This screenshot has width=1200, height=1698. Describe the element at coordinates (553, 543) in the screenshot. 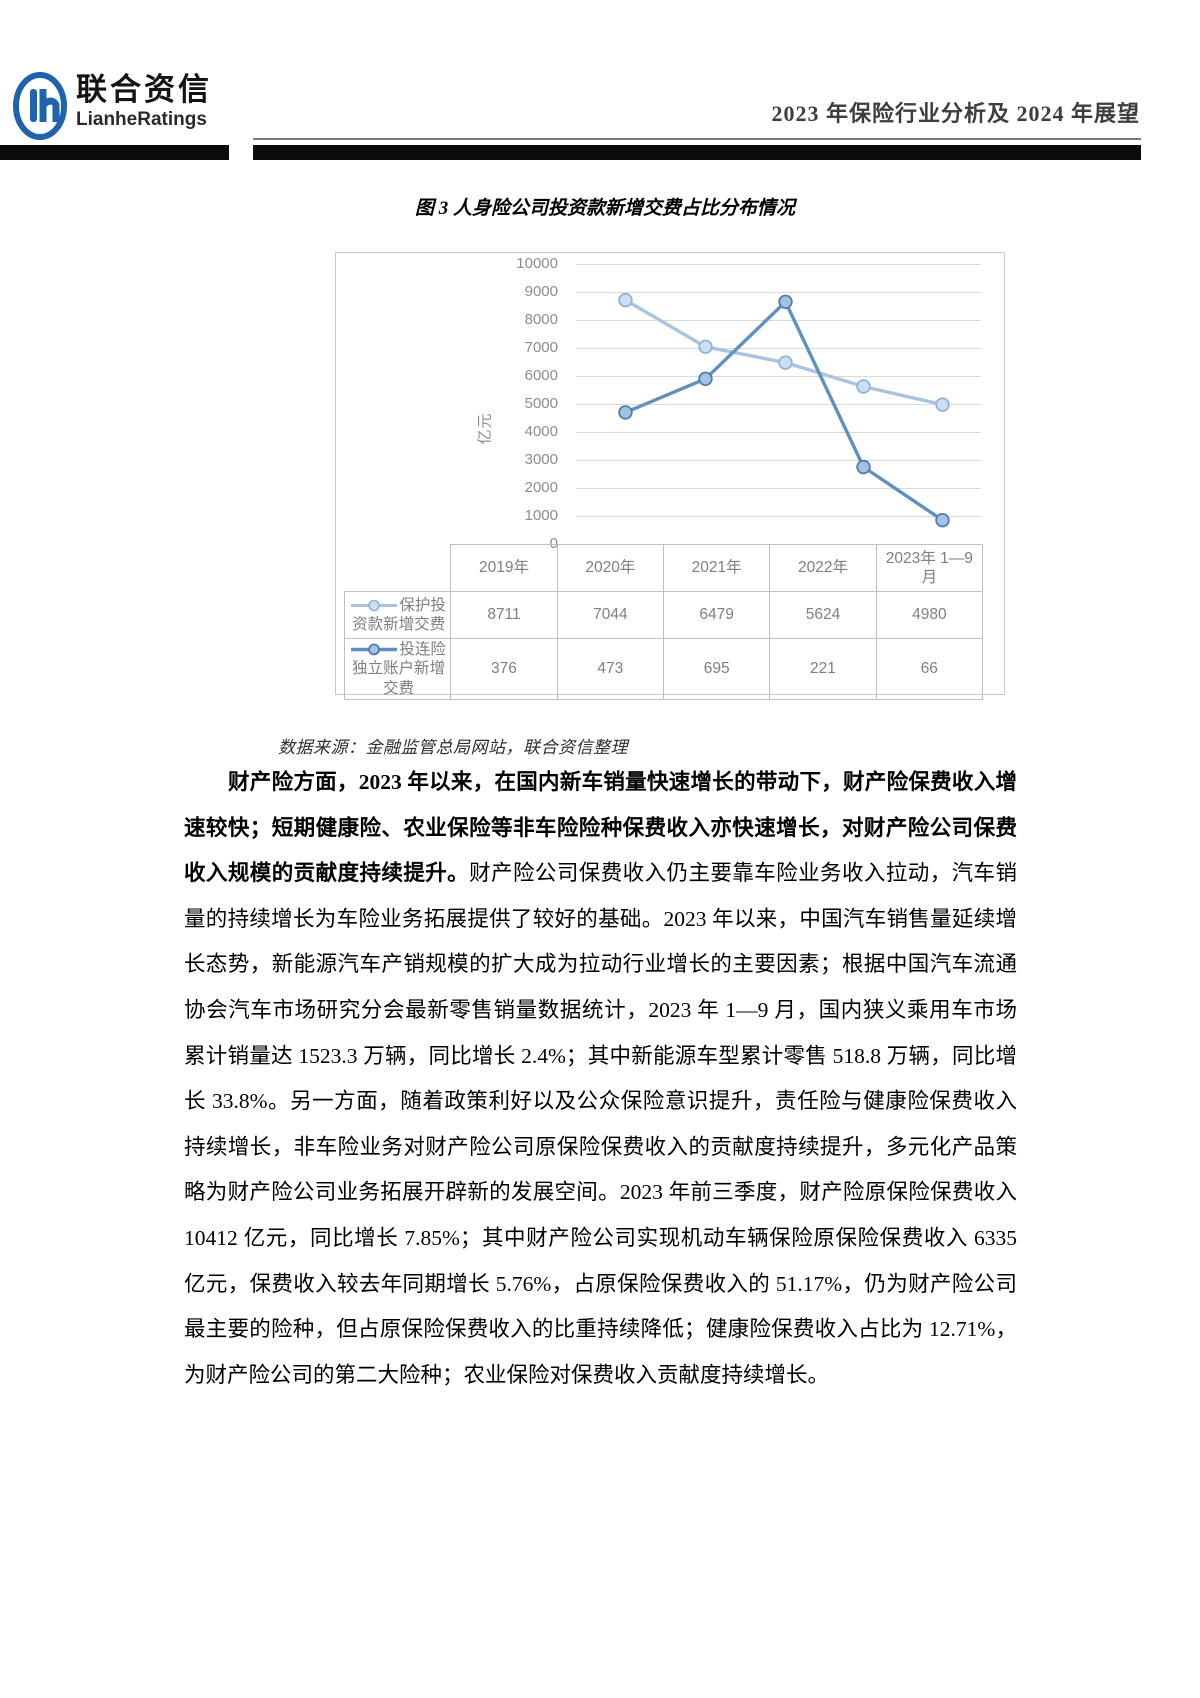

I see `y-tick-label: 0` at that location.